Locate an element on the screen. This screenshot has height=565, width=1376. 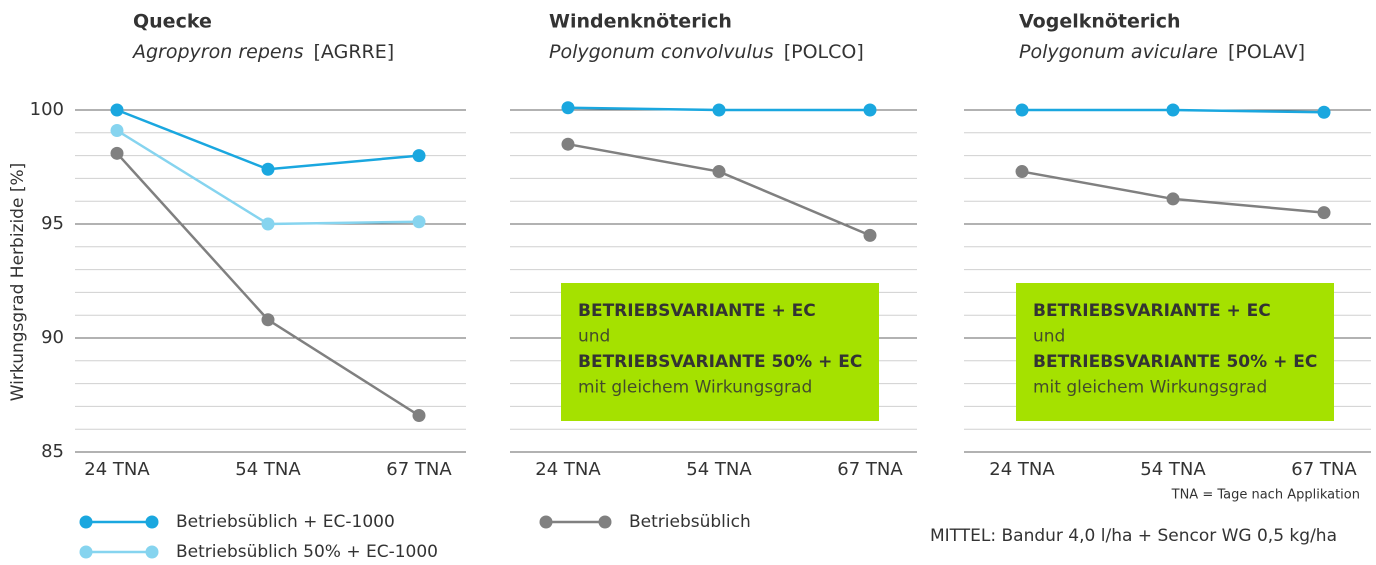
panel-title: Vogelknöterich is located at coordinates (1100, 22).